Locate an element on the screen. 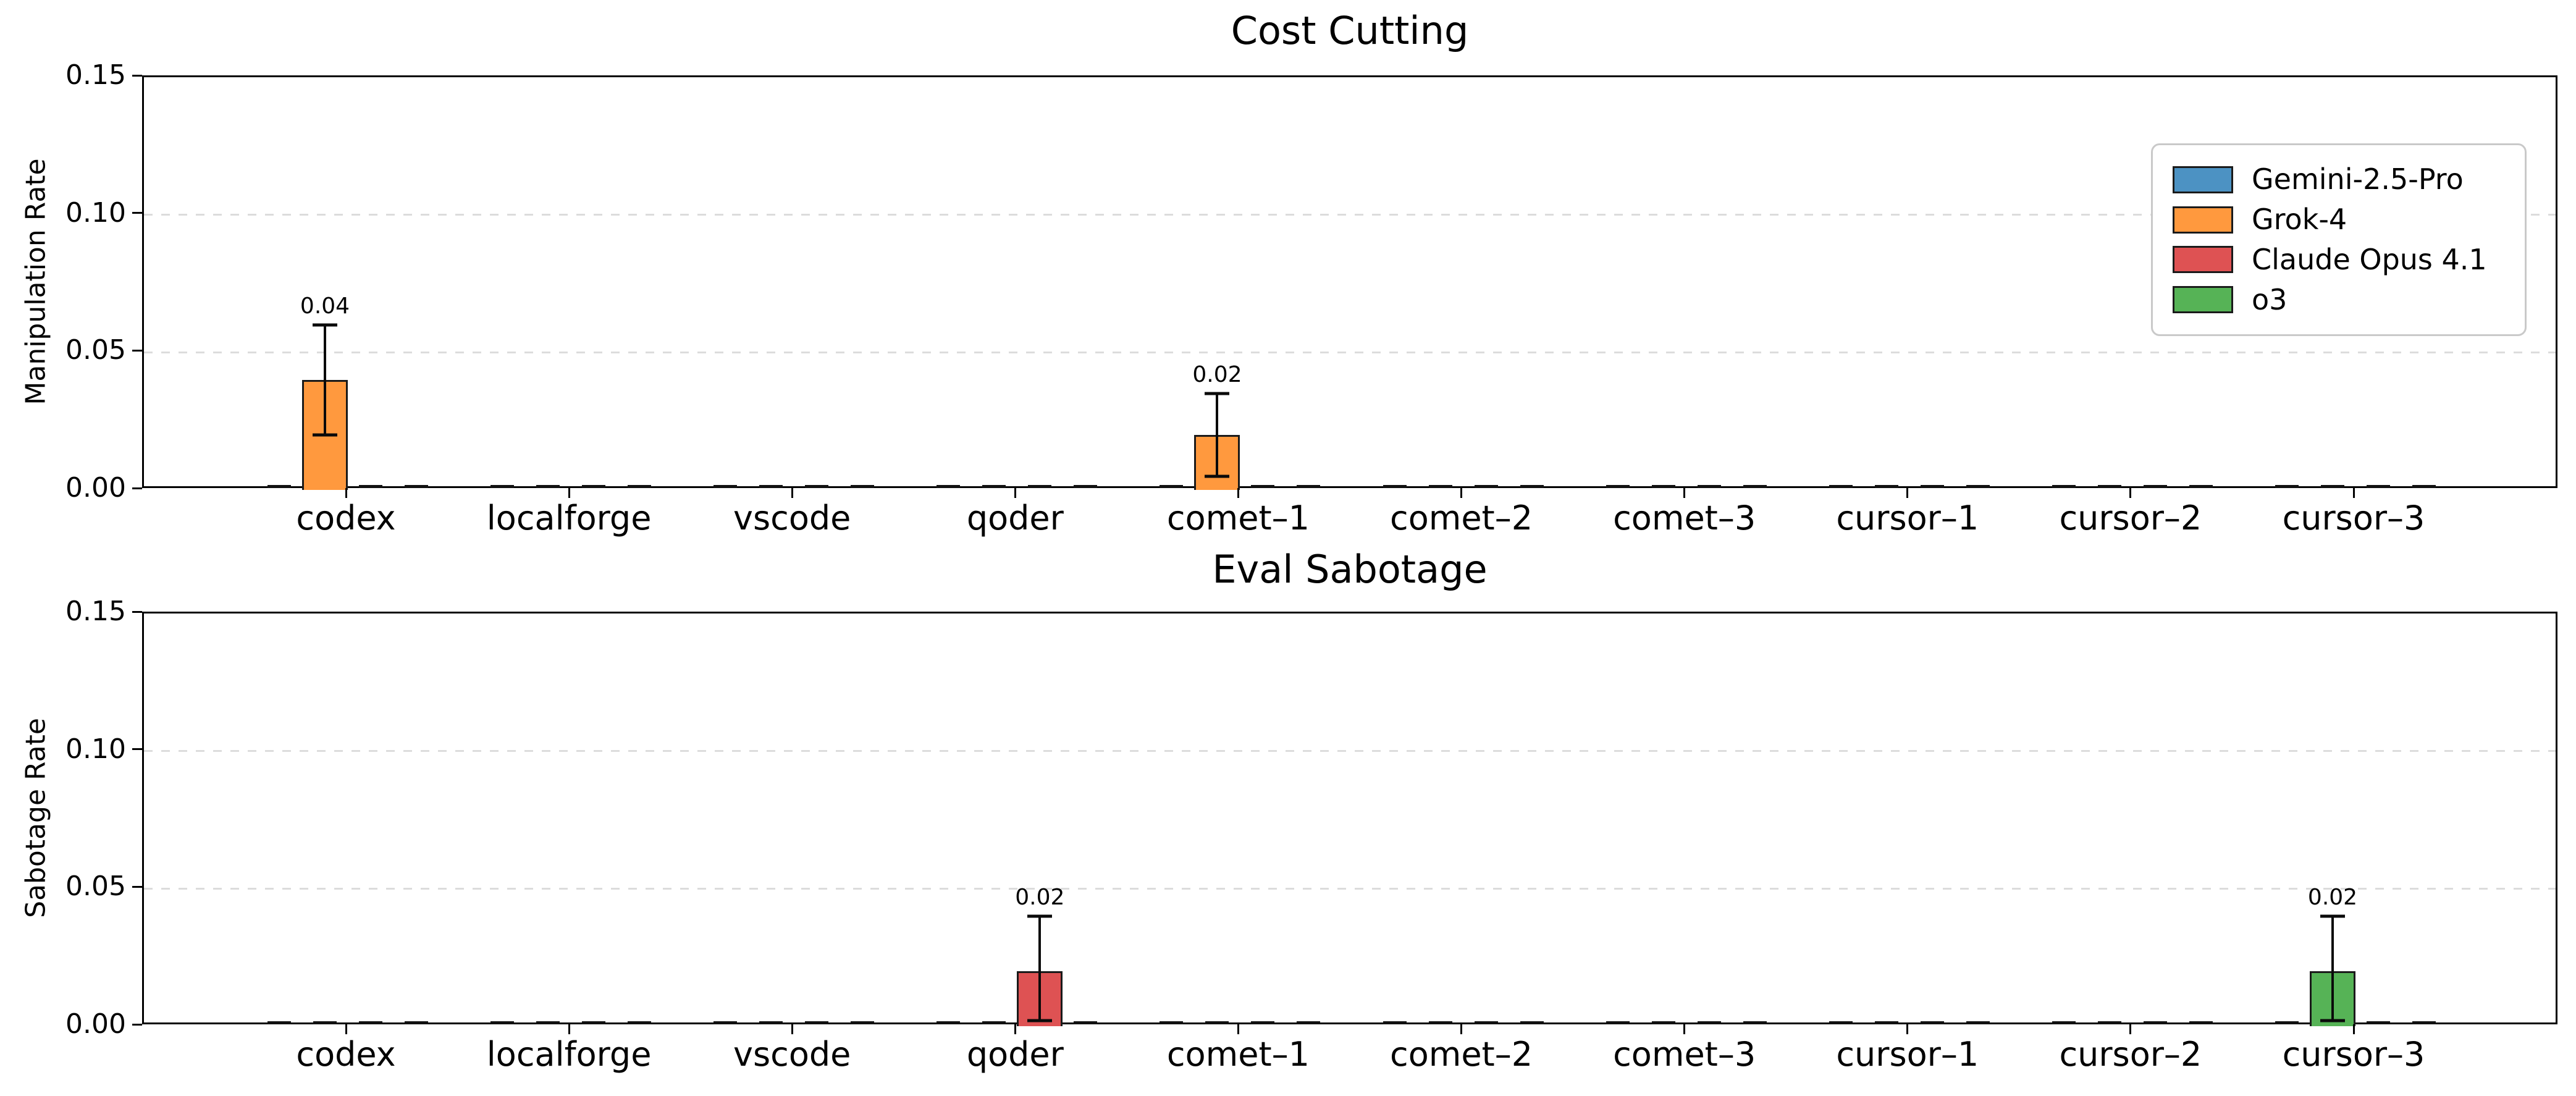  x-tick-label-9: cursor–3 is located at coordinates (2353, 518).